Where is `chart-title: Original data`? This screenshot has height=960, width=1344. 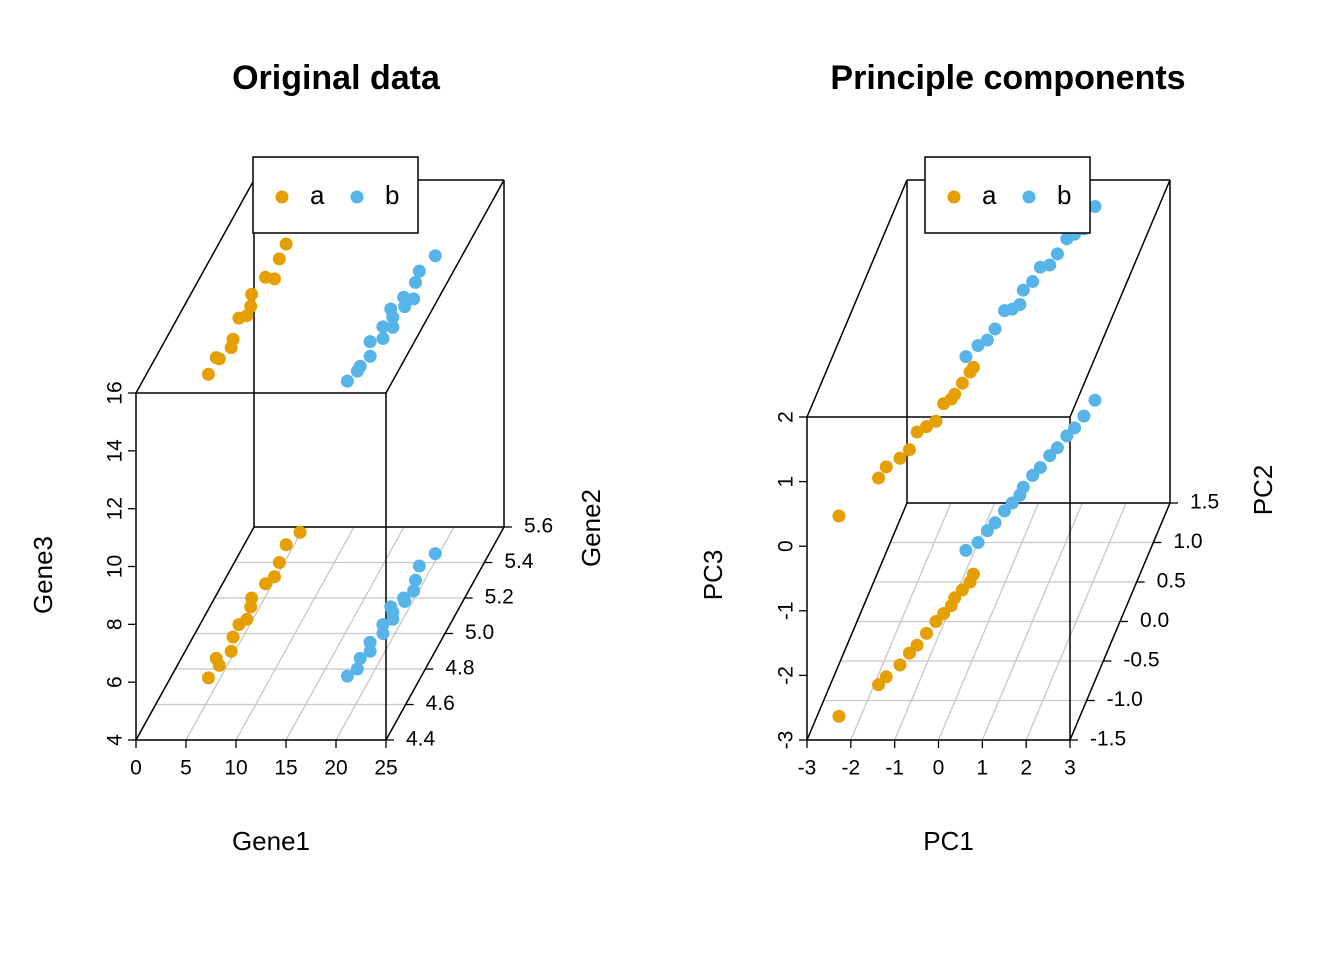 chart-title: Original data is located at coordinates (336, 78).